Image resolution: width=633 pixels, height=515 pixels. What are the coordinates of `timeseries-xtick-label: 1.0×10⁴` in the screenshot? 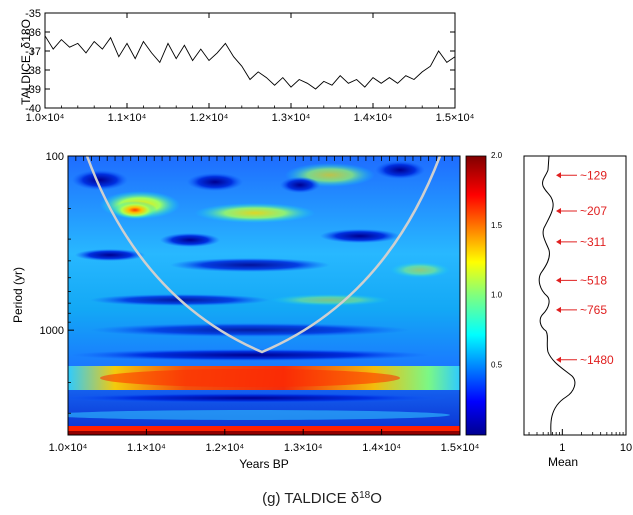 It's located at (45, 118).